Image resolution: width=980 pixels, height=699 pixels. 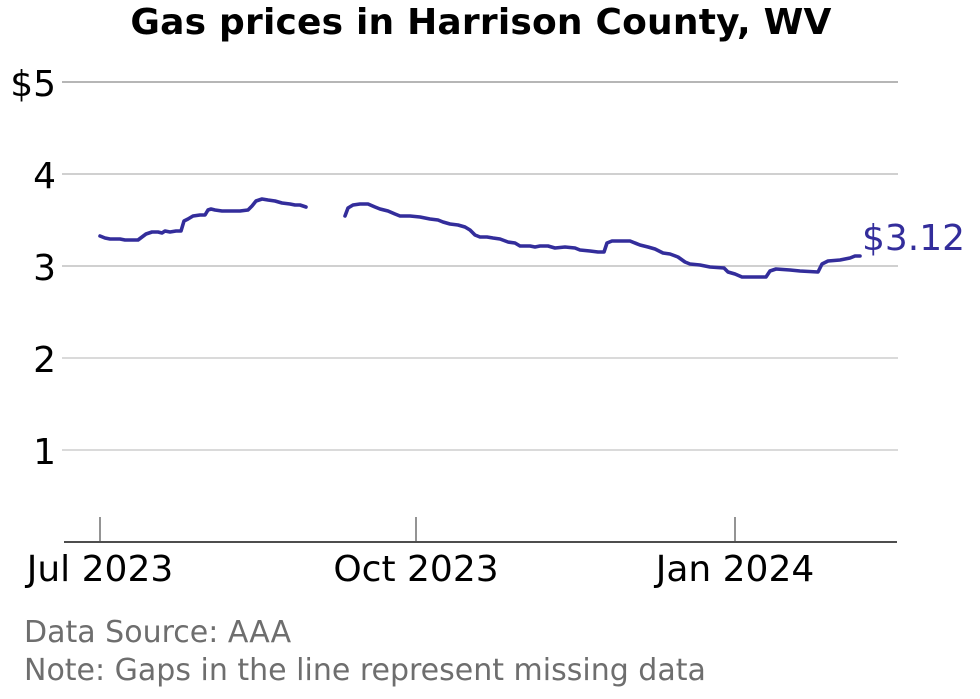 I want to click on x-axis: Jul 2023 Oct 2023 Jan 2024, so click(x=461, y=553).